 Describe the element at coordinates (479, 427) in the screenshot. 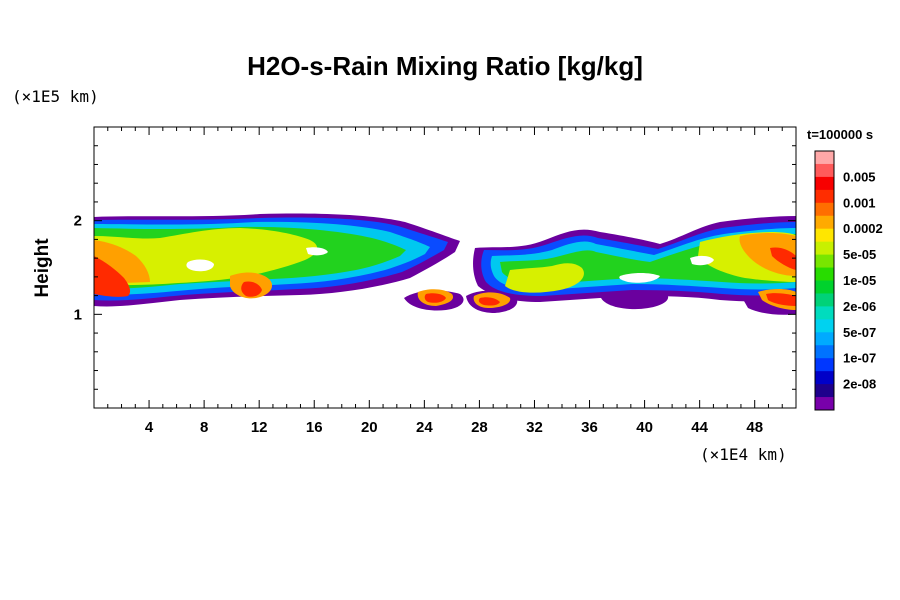

I see `x-tick-label: 28` at that location.